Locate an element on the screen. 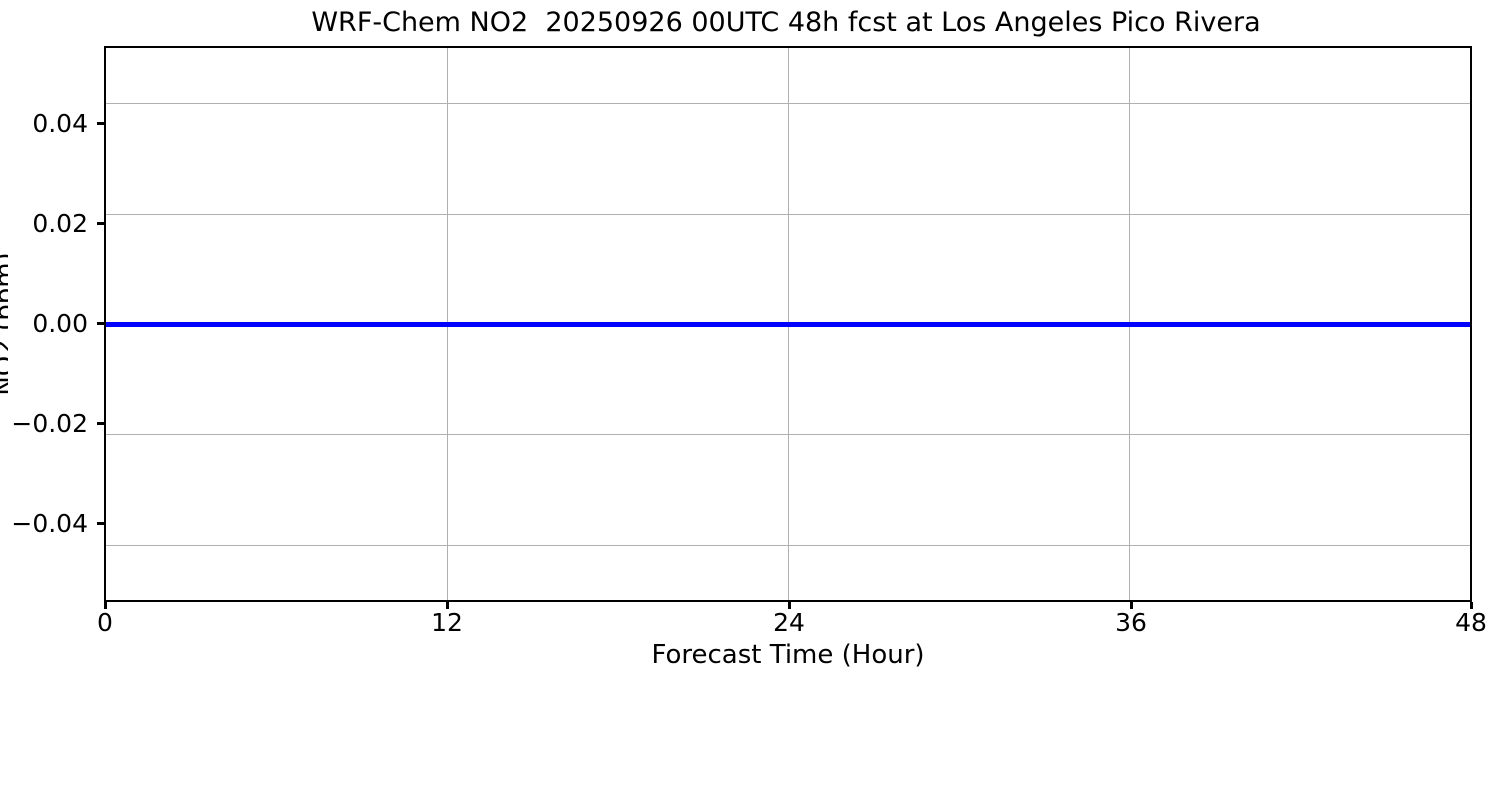 The width and height of the screenshot is (1500, 800). y-tick-label-4: −0.04 is located at coordinates (49, 523).